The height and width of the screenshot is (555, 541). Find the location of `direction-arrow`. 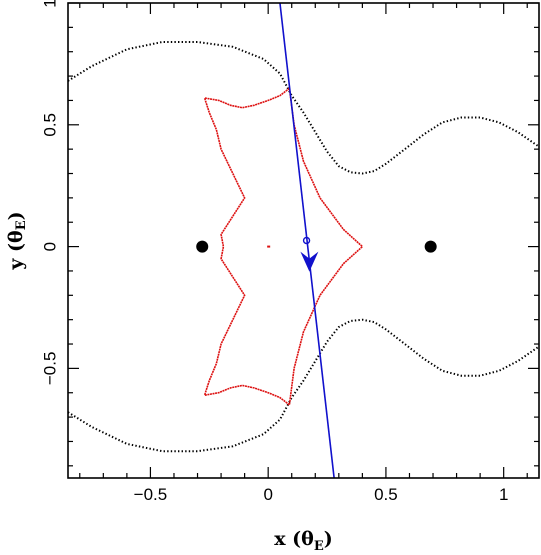

direction-arrow is located at coordinates (309, 261).